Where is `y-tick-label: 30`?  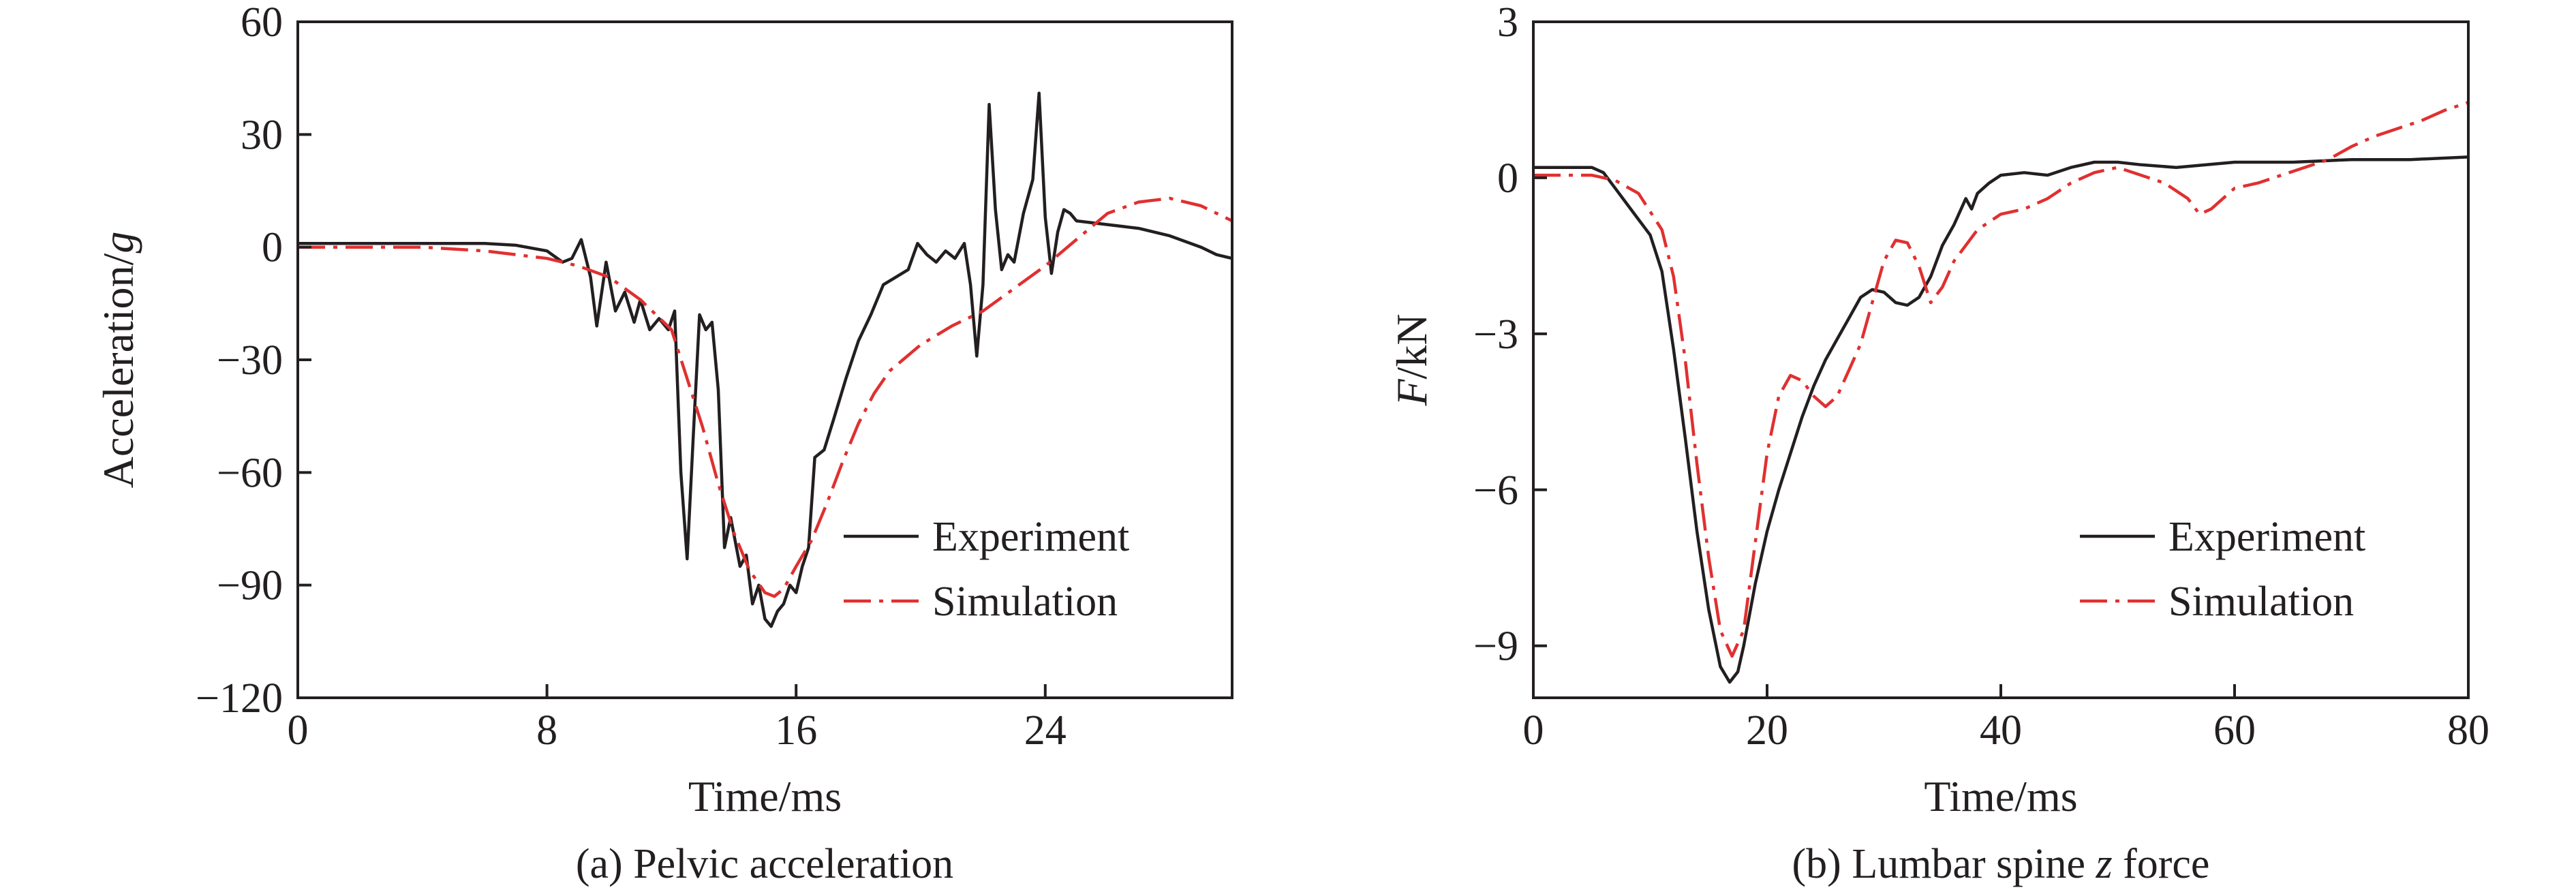 y-tick-label: 30 is located at coordinates (262, 135).